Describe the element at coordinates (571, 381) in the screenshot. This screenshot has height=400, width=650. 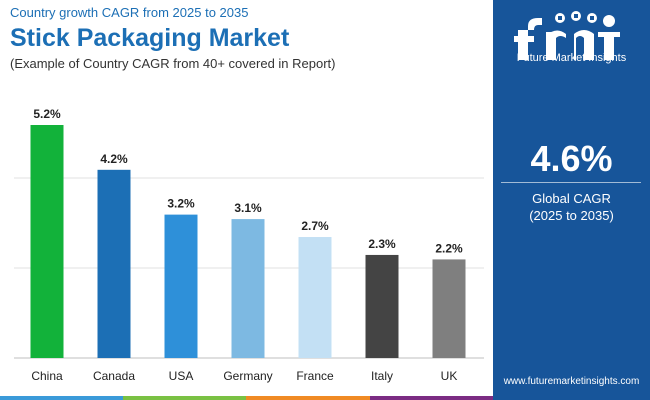
I see `website-link: www.futuremarketinsights.com` at that location.